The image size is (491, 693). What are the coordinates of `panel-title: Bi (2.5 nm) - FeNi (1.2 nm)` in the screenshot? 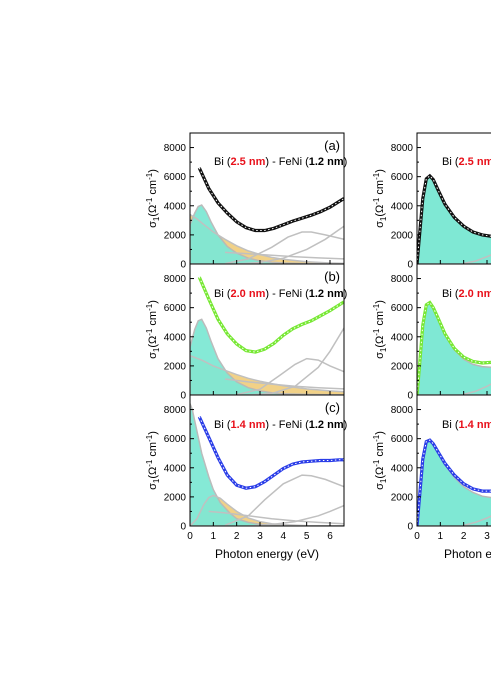 It's located at (280, 162).